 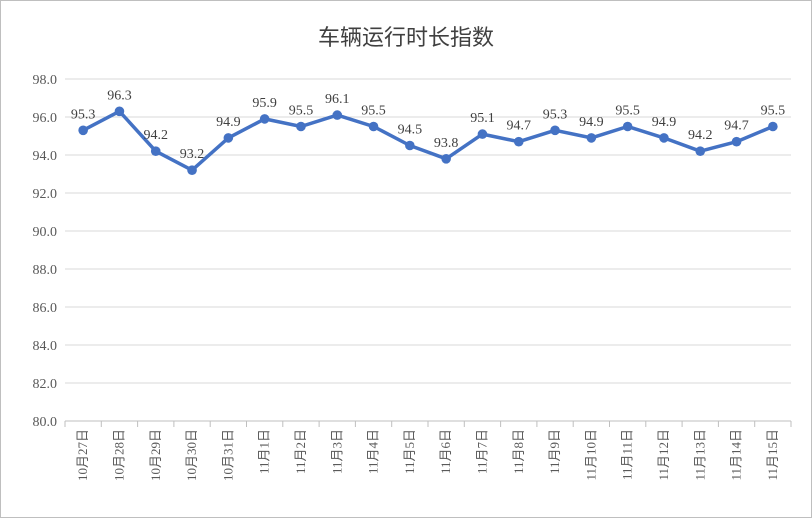 What do you see at coordinates (446, 143) in the screenshot?
I see `data-label: 93.8` at bounding box center [446, 143].